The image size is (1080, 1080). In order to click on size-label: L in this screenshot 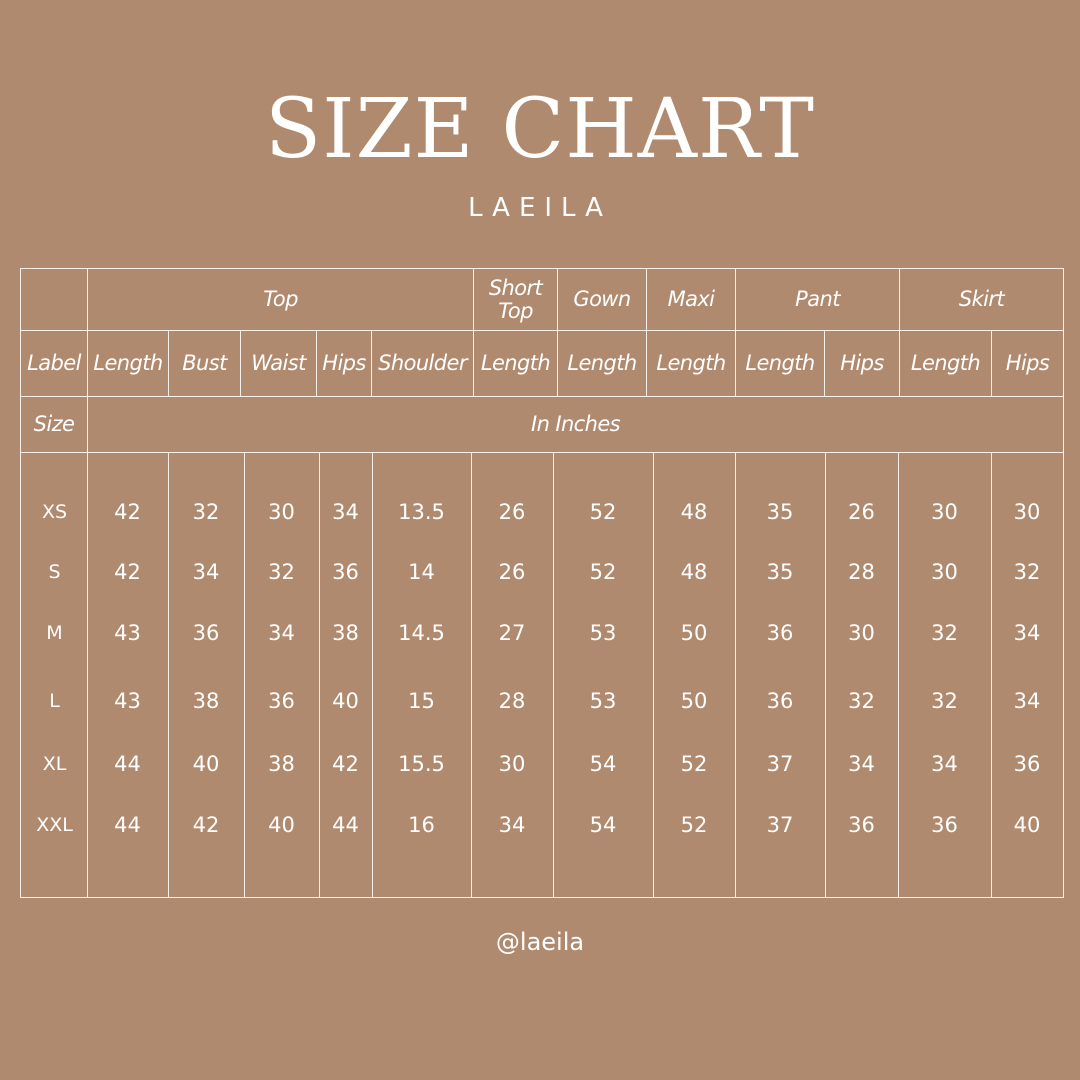, I will do `click(54, 701)`.